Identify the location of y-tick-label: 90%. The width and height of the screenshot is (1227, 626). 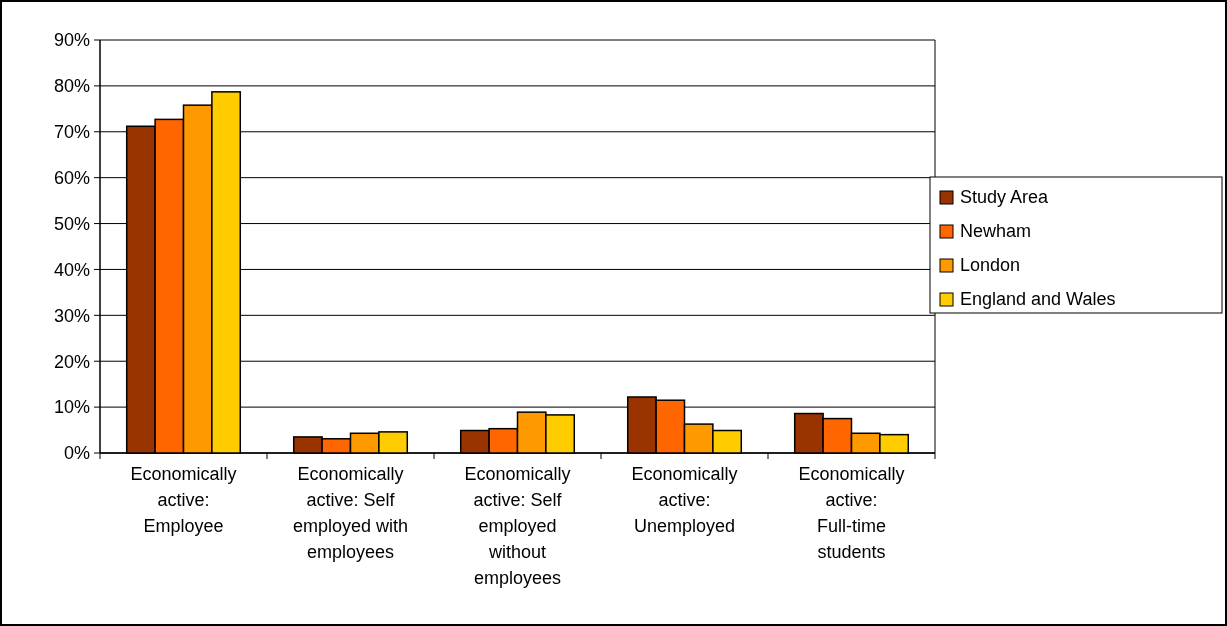
(71, 40).